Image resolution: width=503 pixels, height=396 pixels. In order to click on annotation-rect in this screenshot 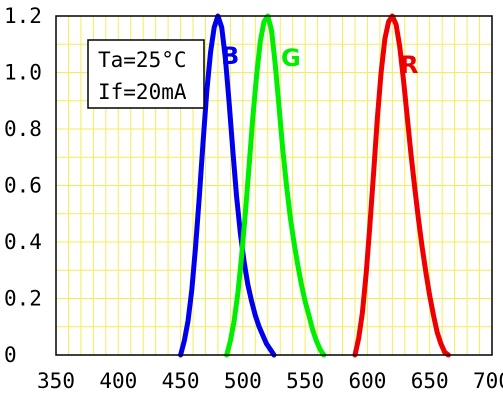, I will do `click(146, 74)`.